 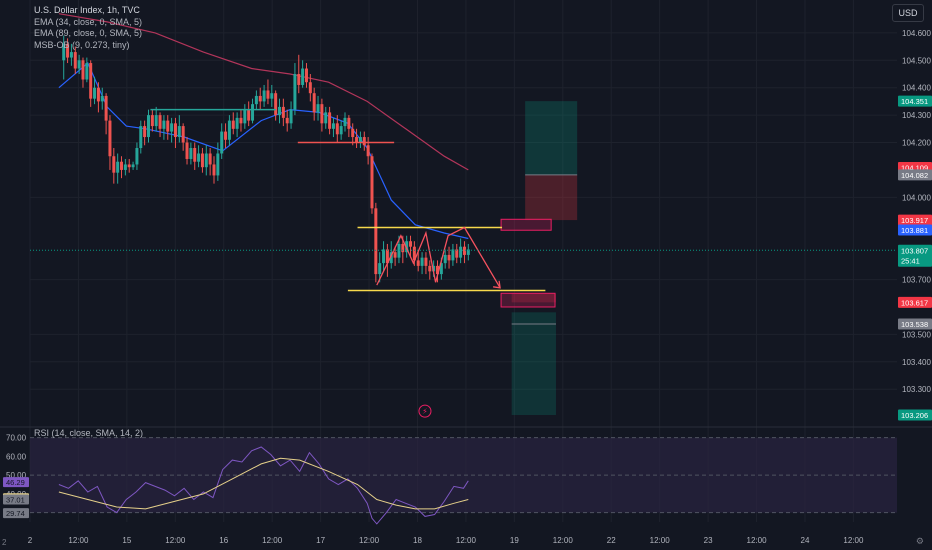 What do you see at coordinates (528, 300) in the screenshot?
I see `bull-order-block` at bounding box center [528, 300].